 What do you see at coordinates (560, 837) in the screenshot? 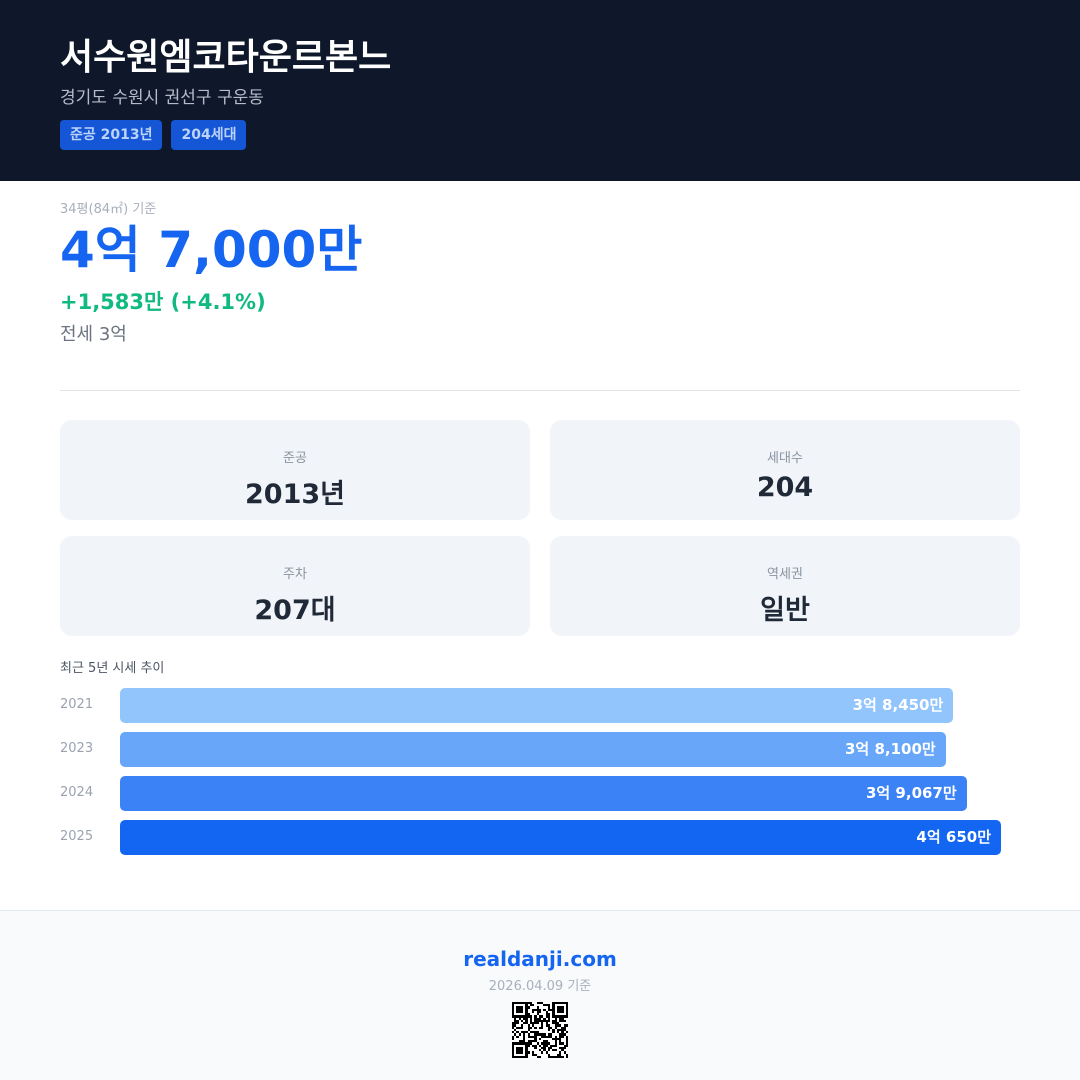
I see `bar: 4억 650만` at bounding box center [560, 837].